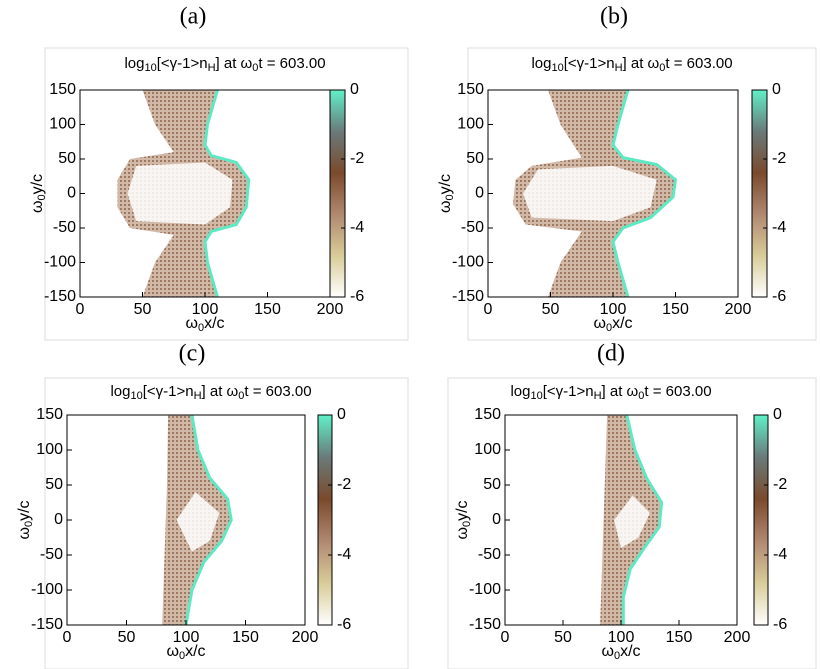 The width and height of the screenshot is (820, 669). What do you see at coordinates (614, 17) in the screenshot?
I see `panel-label: (b)` at bounding box center [614, 17].